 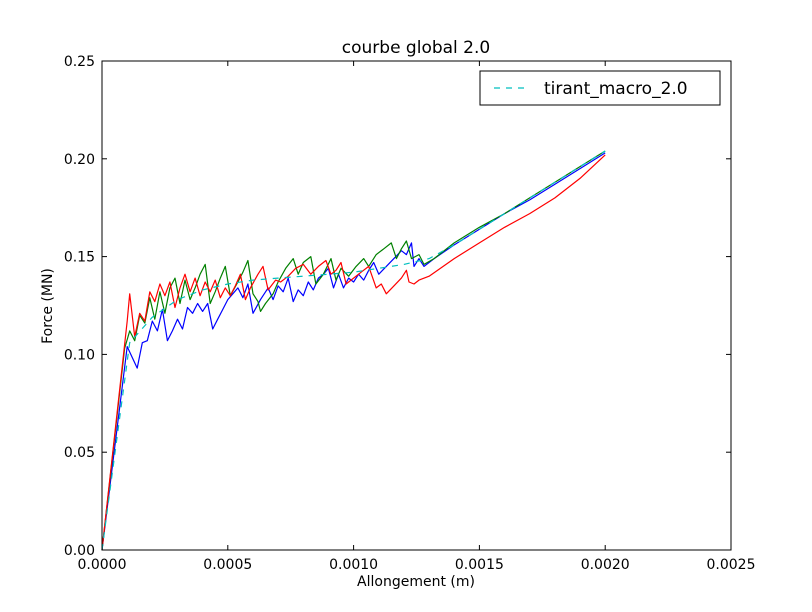 What do you see at coordinates (605, 565) in the screenshot?
I see `x-tick-label: 0.0020` at bounding box center [605, 565].